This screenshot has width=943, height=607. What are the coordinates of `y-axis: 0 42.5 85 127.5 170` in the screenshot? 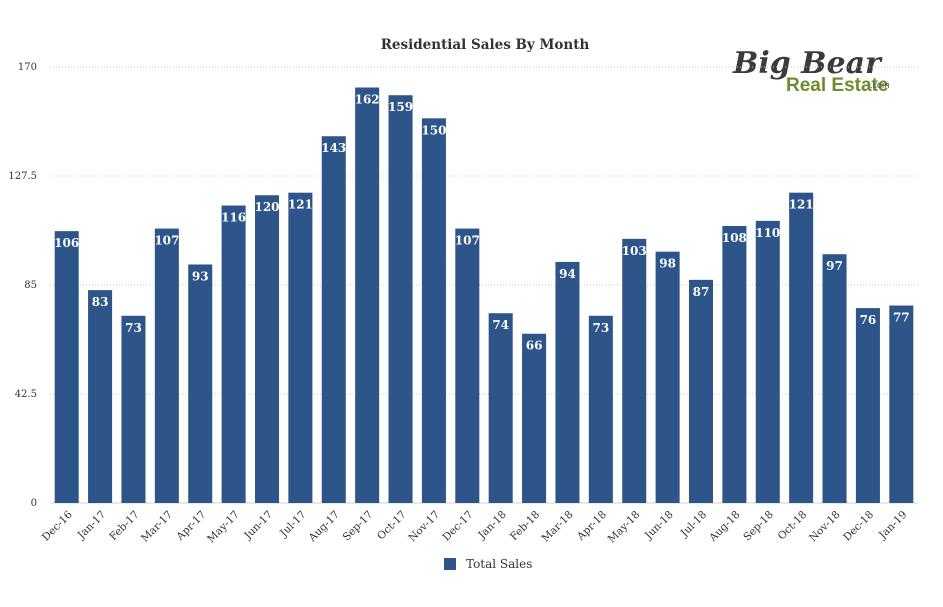 It's located at (22, 285).